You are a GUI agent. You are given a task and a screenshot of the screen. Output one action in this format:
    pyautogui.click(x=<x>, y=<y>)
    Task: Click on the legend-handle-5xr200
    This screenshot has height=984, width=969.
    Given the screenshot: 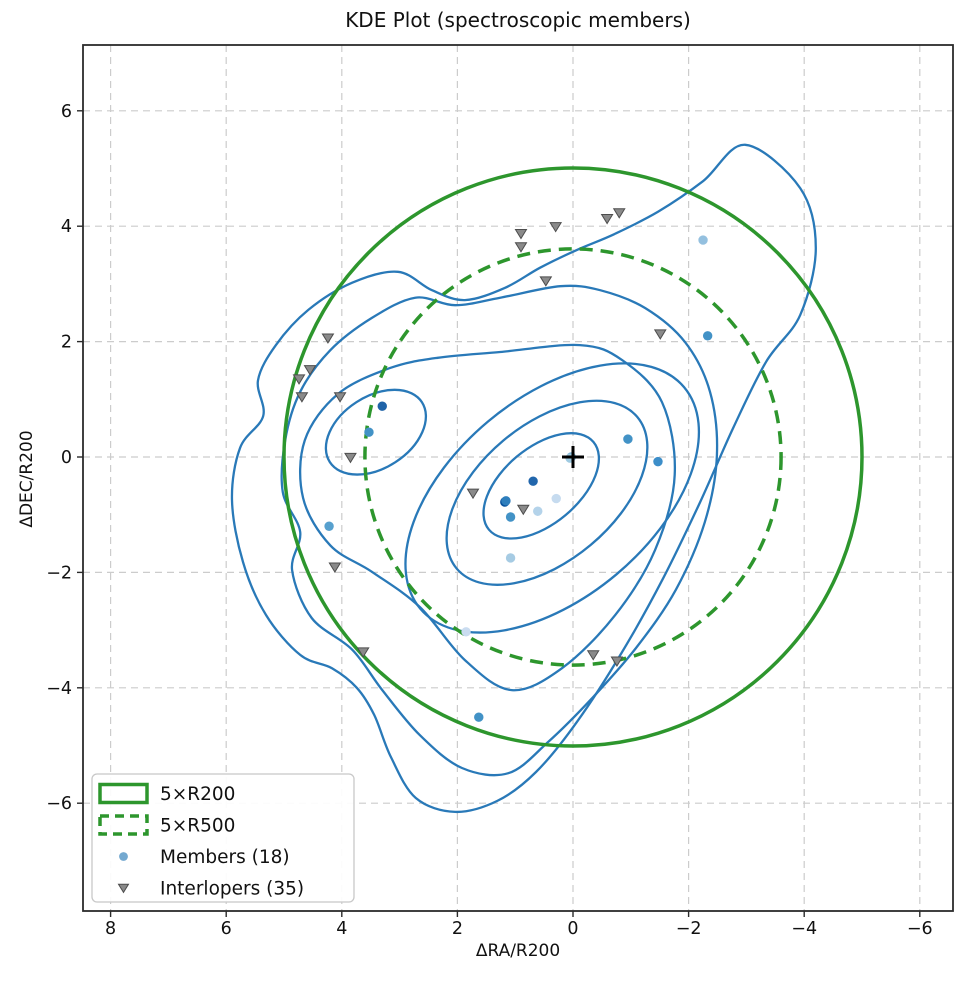 What is the action you would take?
    pyautogui.click(x=123, y=793)
    